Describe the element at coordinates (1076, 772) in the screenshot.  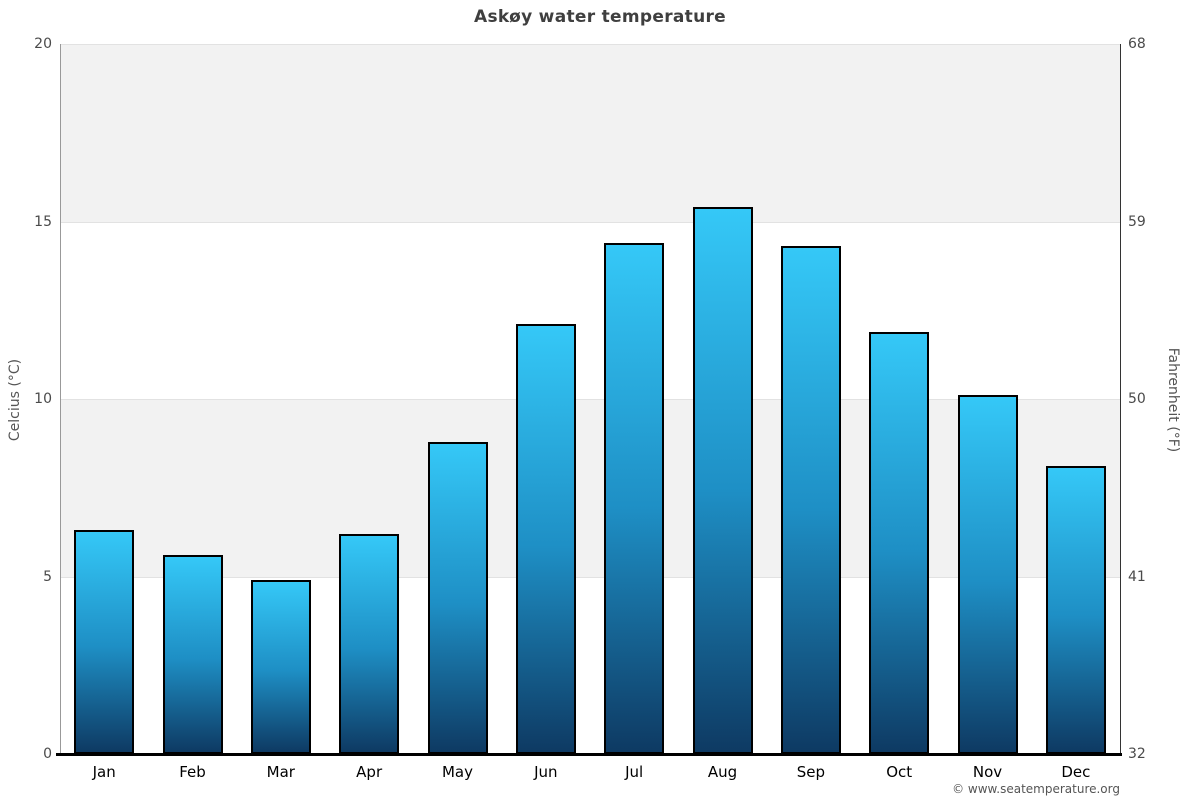
I see `x-tick-dec: Dec` at that location.